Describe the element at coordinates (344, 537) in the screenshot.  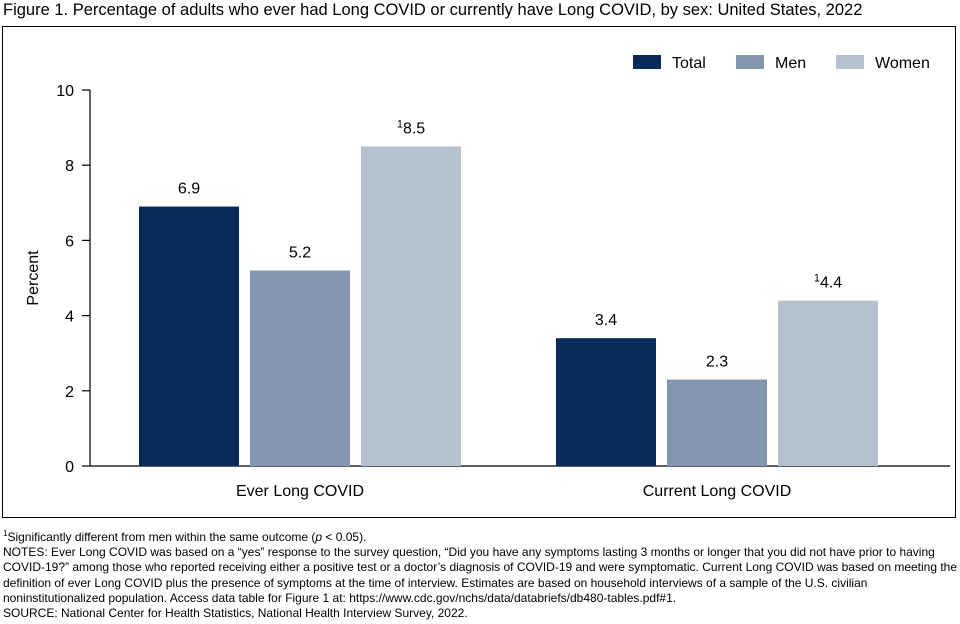
I see `footnote-text-after: < 0.05).` at that location.